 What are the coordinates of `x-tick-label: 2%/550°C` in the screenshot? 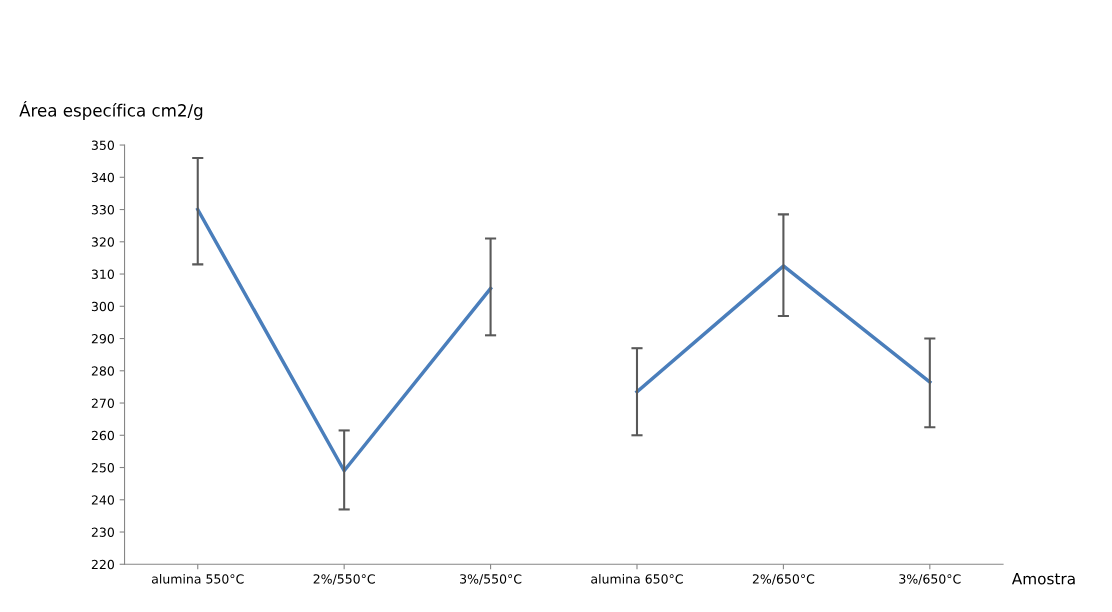 It's located at (344, 579).